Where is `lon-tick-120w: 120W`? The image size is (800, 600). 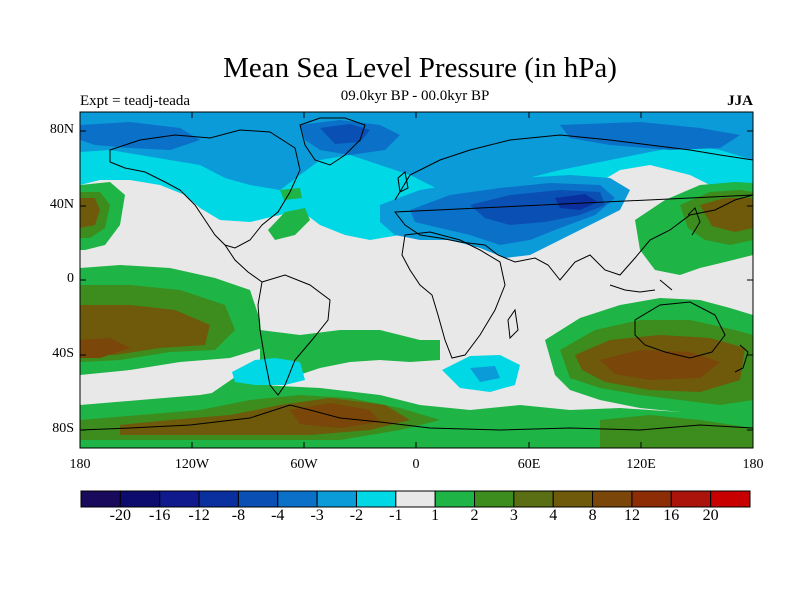 lon-tick-120w: 120W is located at coordinates (192, 464).